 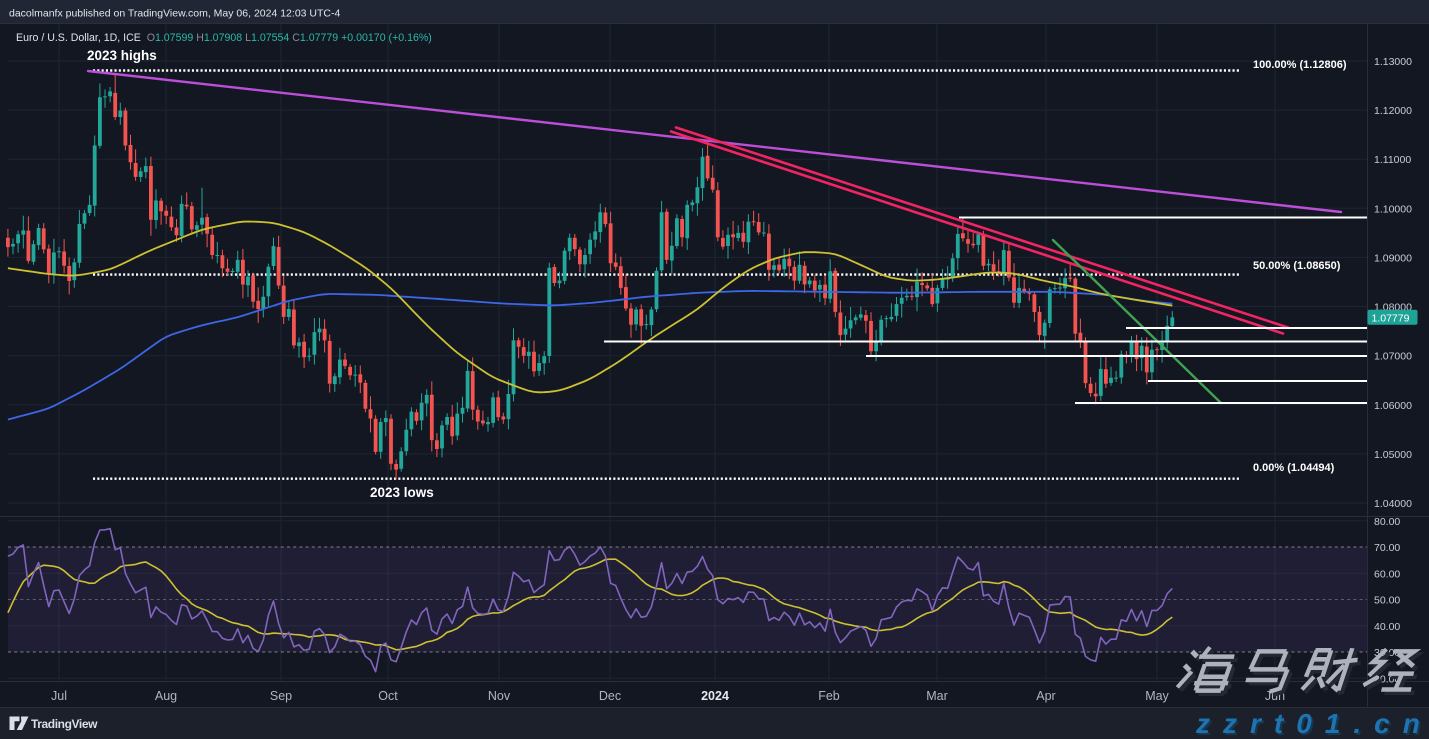 I want to click on svg-text: 1.07000, so click(x=1393, y=357).